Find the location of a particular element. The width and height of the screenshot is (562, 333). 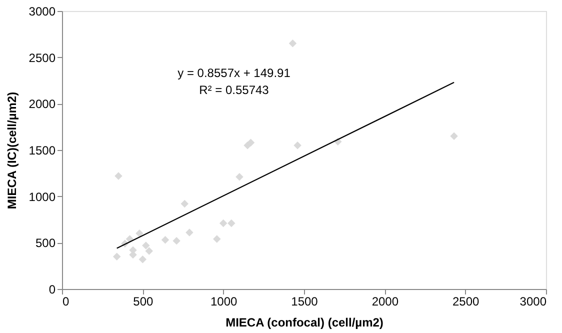

y-tick-label: 2500 is located at coordinates (42, 57).